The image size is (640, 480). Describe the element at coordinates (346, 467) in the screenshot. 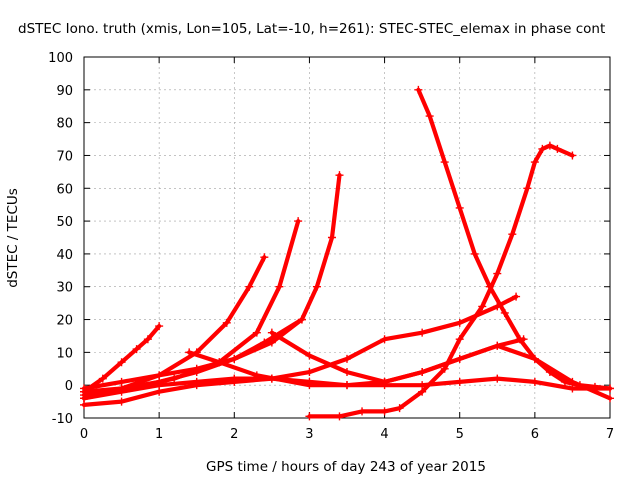

I see `x-axis-label: GPS time / hours of day 243 of year 2015` at that location.